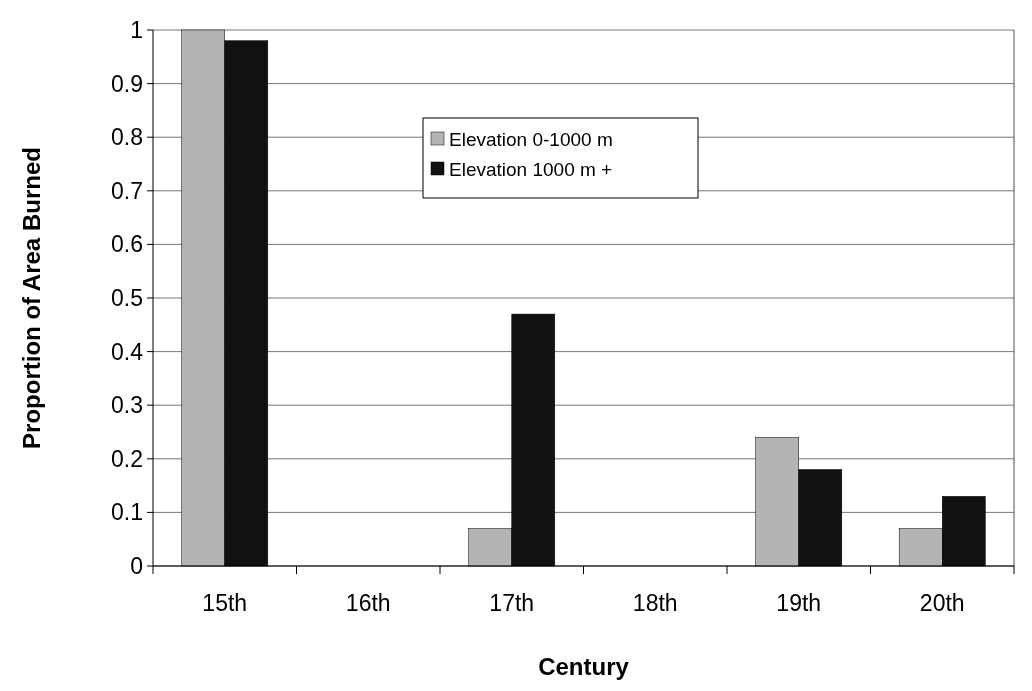 The height and width of the screenshot is (691, 1032). Describe the element at coordinates (136, 566) in the screenshot. I see `y-tick-label: 0` at that location.